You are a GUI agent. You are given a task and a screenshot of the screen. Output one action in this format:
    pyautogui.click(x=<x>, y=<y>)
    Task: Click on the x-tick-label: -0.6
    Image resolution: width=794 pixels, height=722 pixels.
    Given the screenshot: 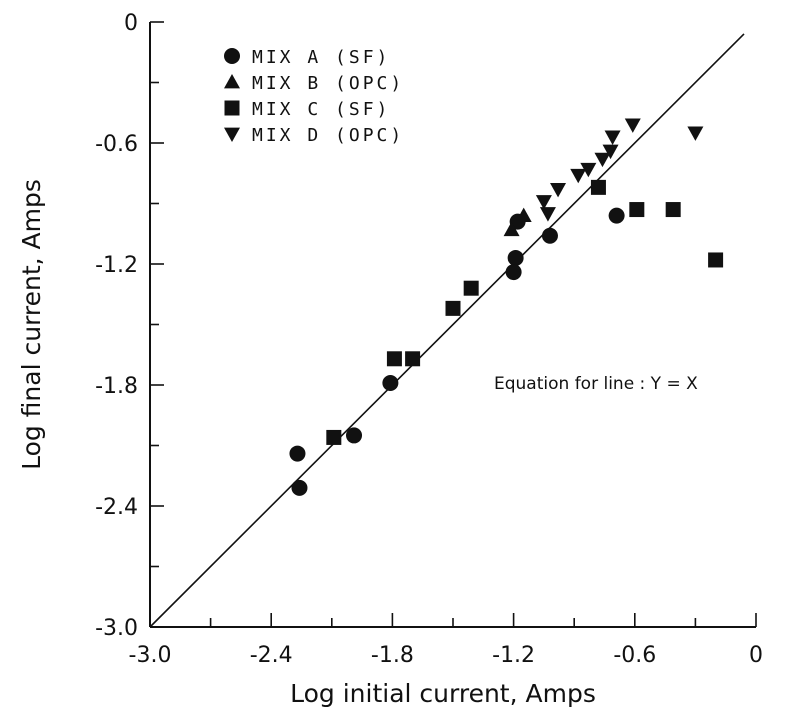 What is the action you would take?
    pyautogui.click(x=634, y=655)
    